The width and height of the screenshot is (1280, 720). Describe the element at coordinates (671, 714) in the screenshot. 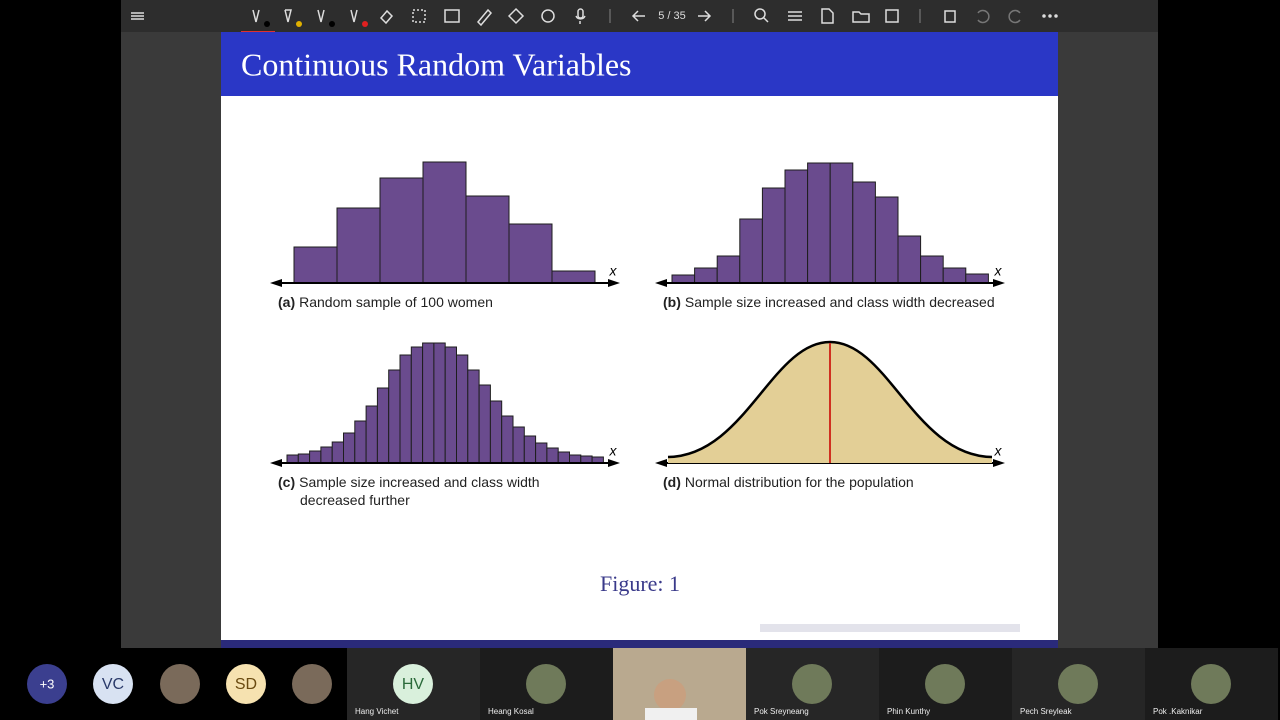

I see `video-shirt` at that location.